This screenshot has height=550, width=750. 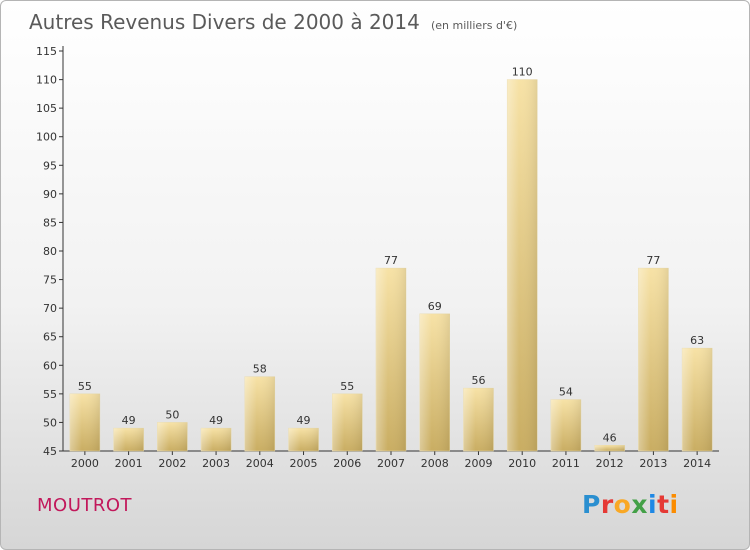 I want to click on y-tick-label: 90, so click(x=50, y=194).